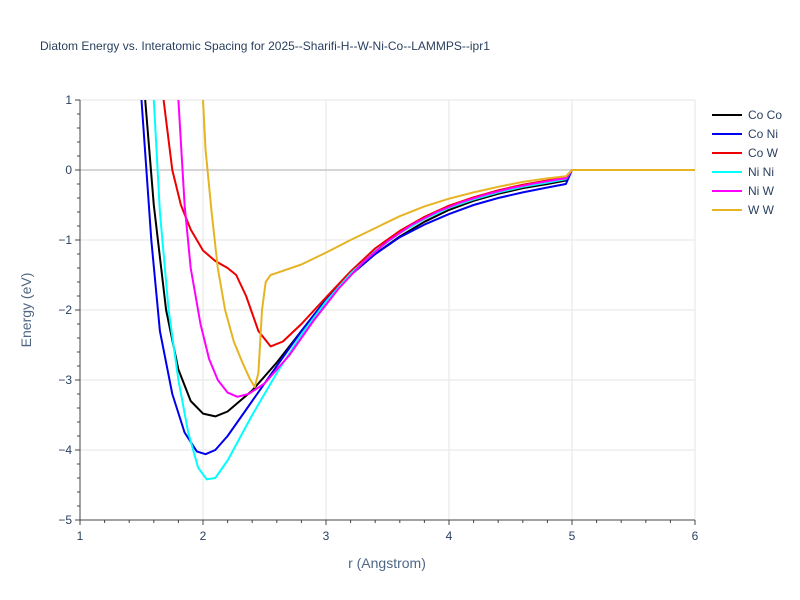 The height and width of the screenshot is (600, 800). I want to click on legend-item-ni-w: Ni W, so click(743, 191).